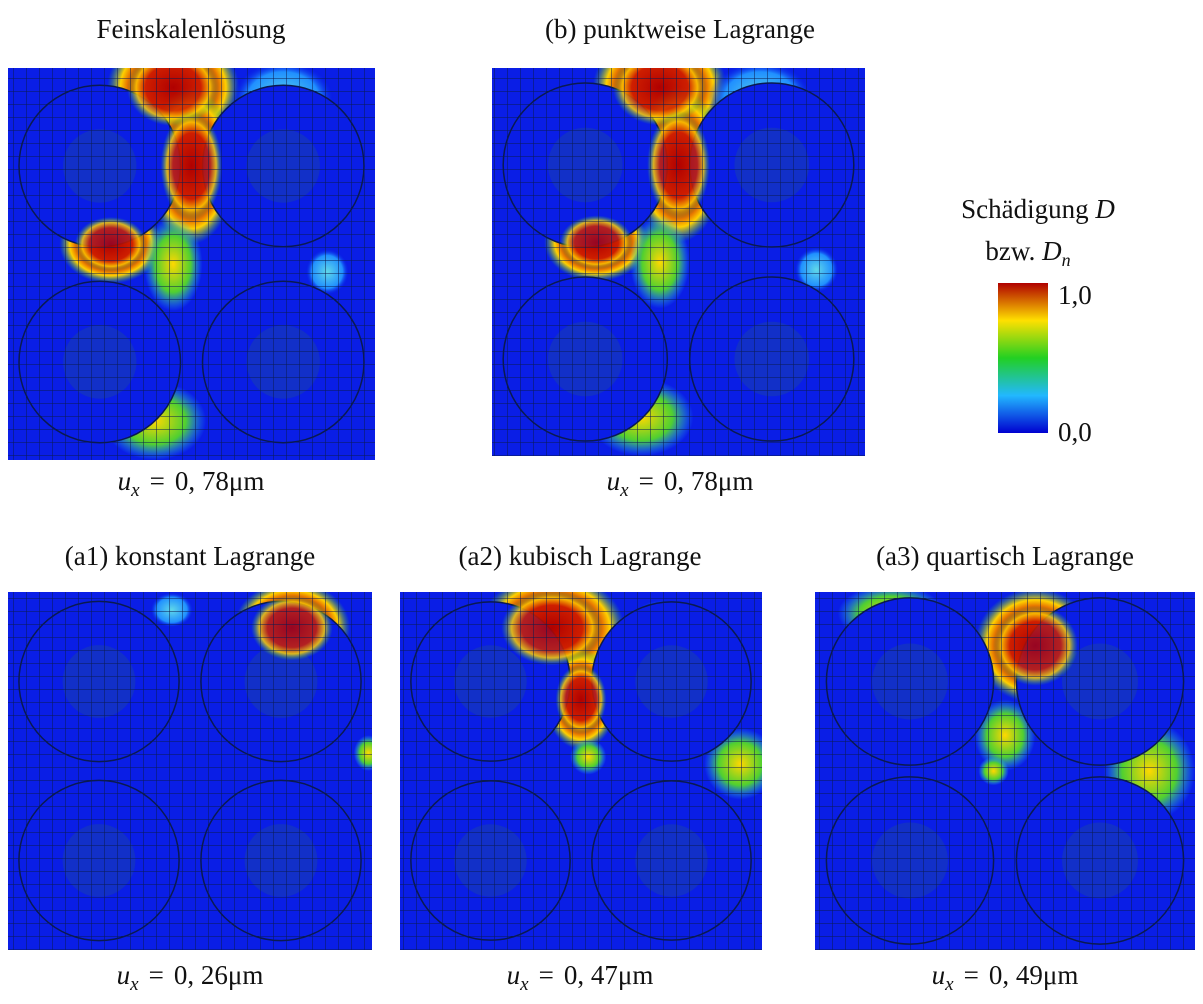  Describe the element at coordinates (1005, 556) in the screenshot. I see `panel-title: (a3) quartisch Lagrange` at that location.